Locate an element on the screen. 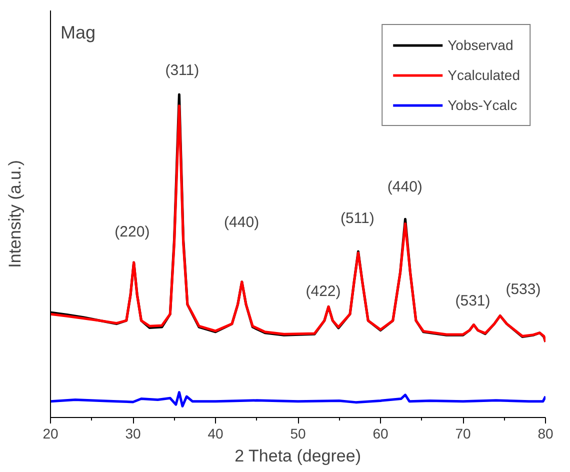  y-axis-title: Intensity (a.u.) is located at coordinates (15, 214).